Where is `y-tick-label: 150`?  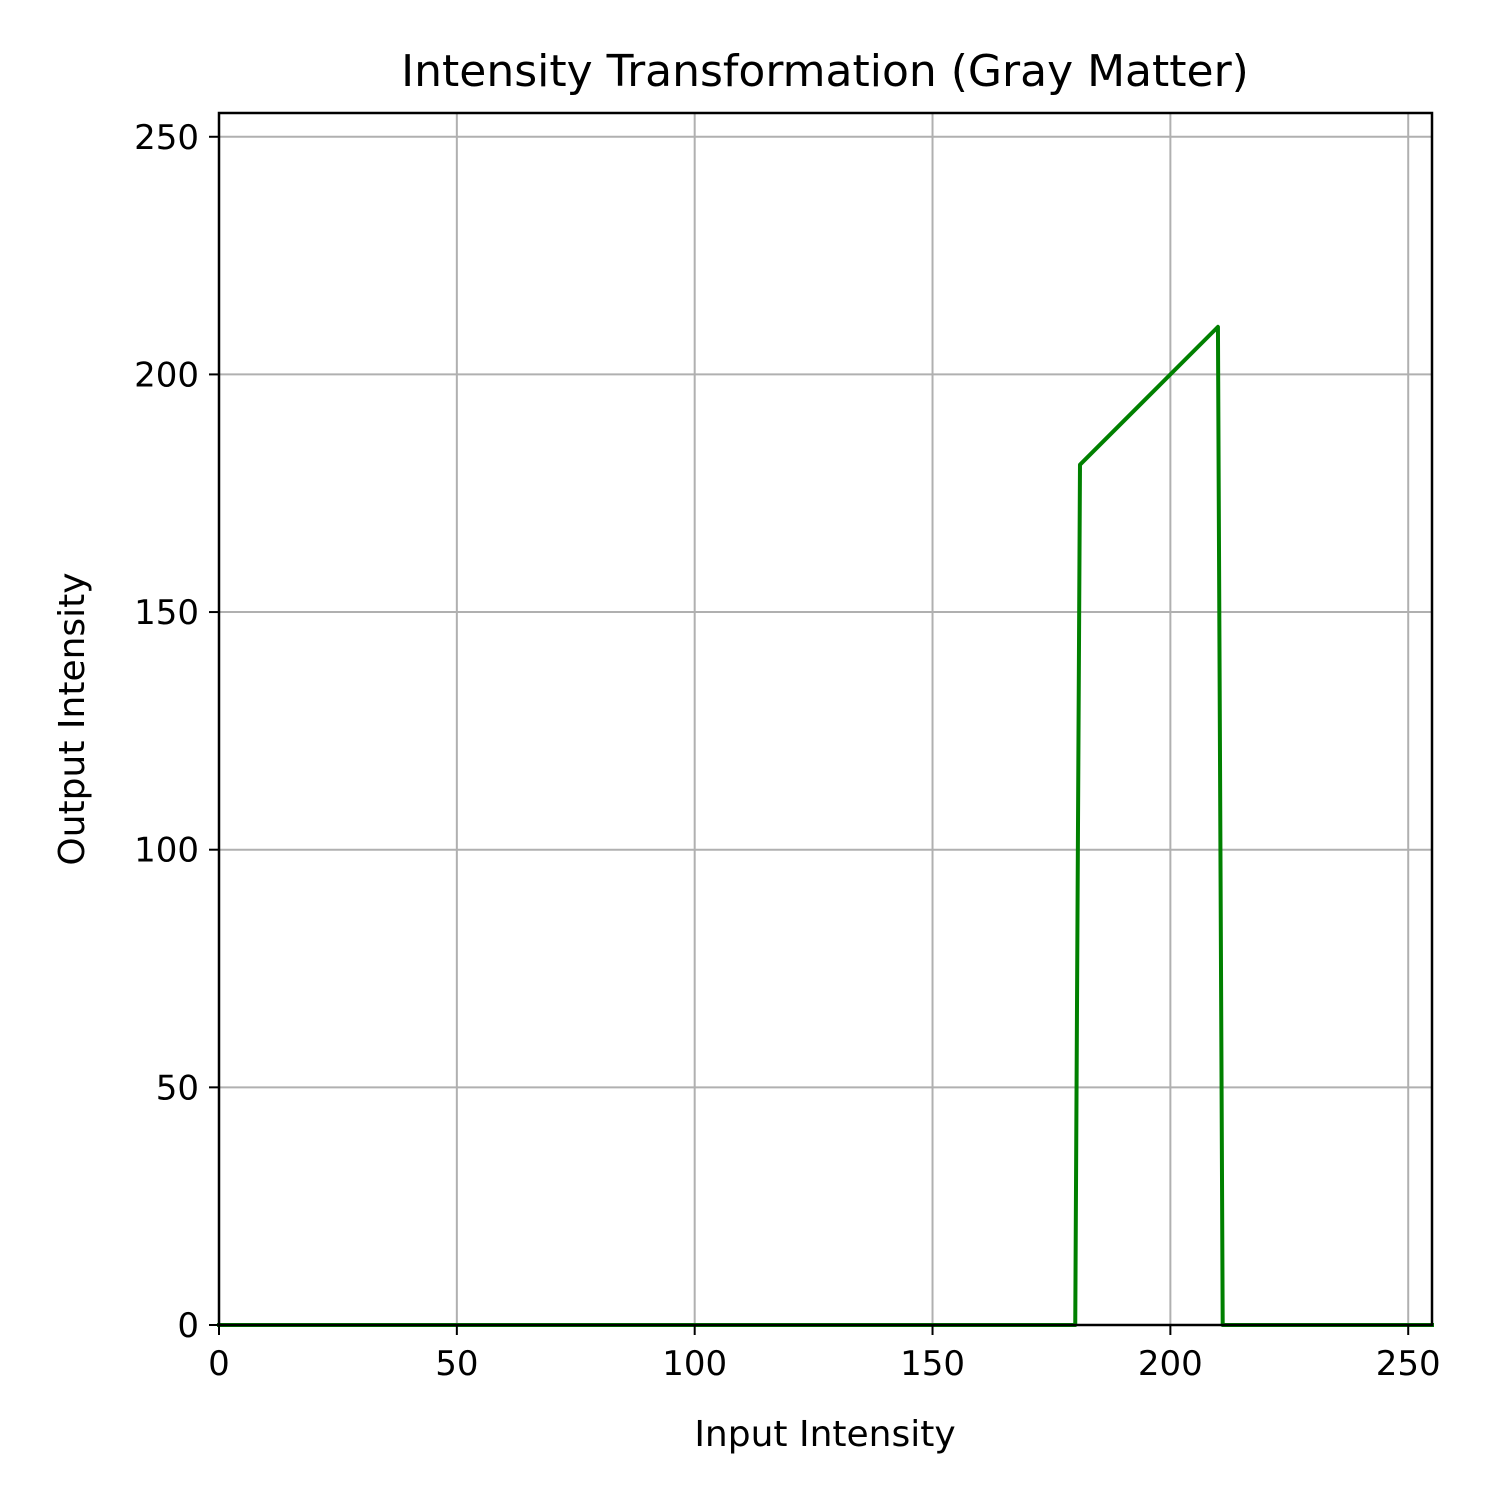 y-tick-label: 150 is located at coordinates (166, 613).